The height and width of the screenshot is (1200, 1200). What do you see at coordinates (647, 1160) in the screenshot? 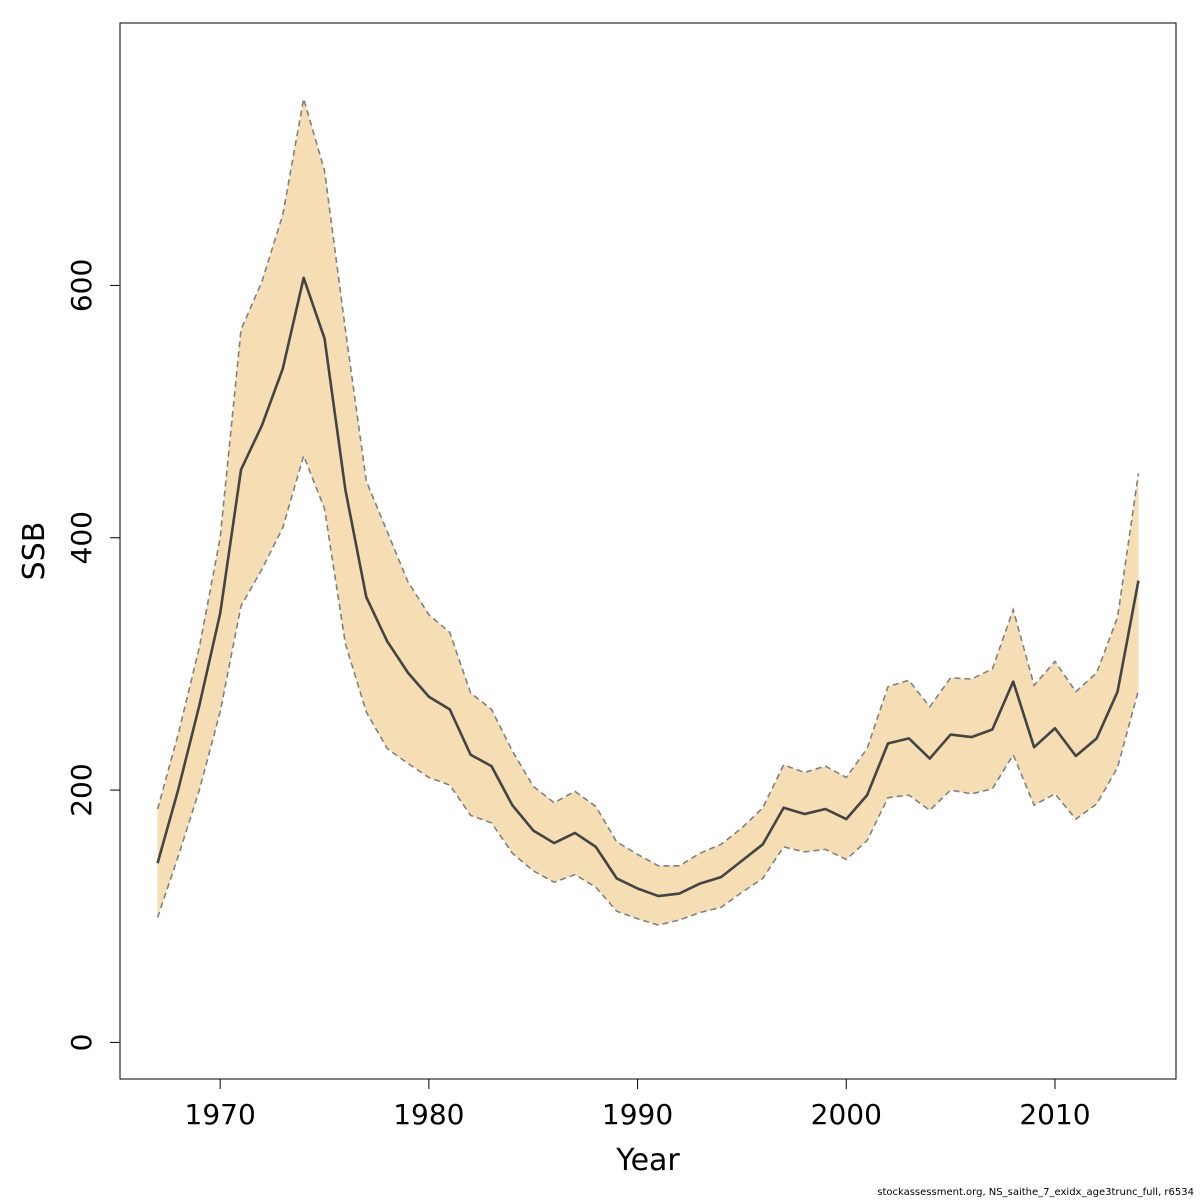
I see `x-axis-title: Year` at bounding box center [647, 1160].